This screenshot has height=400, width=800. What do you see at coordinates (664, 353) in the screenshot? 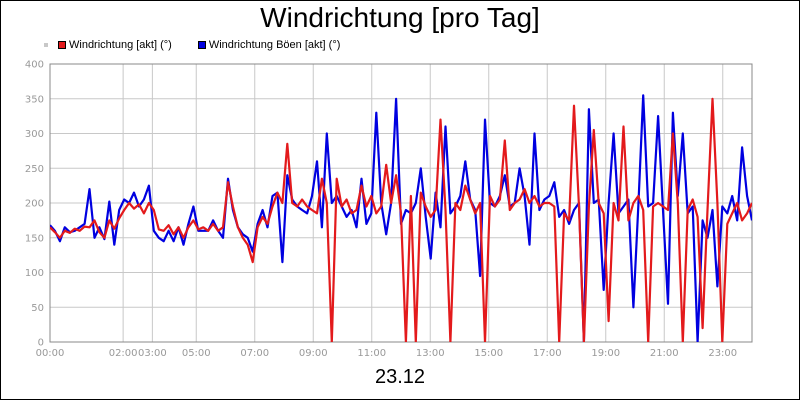
I see `x-tick-label: 21:00` at bounding box center [664, 353].